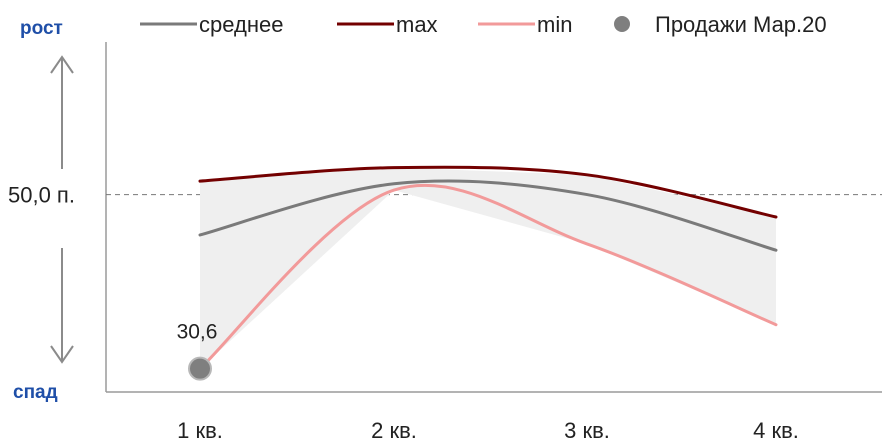 The image size is (891, 441). Describe the element at coordinates (200, 429) in the screenshot. I see `x-tick-label-1: 1 кв.` at that location.